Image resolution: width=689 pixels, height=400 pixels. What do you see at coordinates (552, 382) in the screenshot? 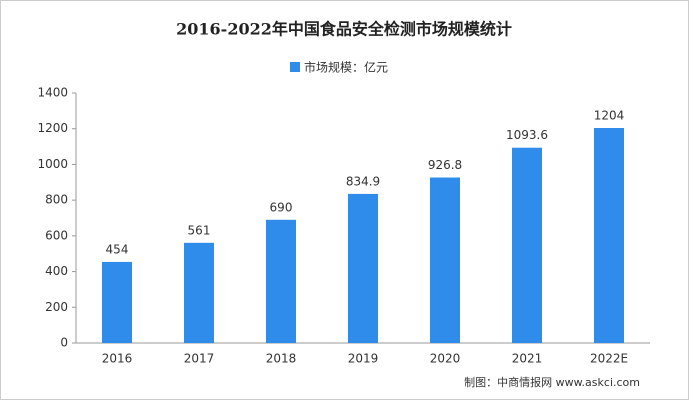
I see `source: 制图：中商情报网 www.askci.com` at bounding box center [552, 382].